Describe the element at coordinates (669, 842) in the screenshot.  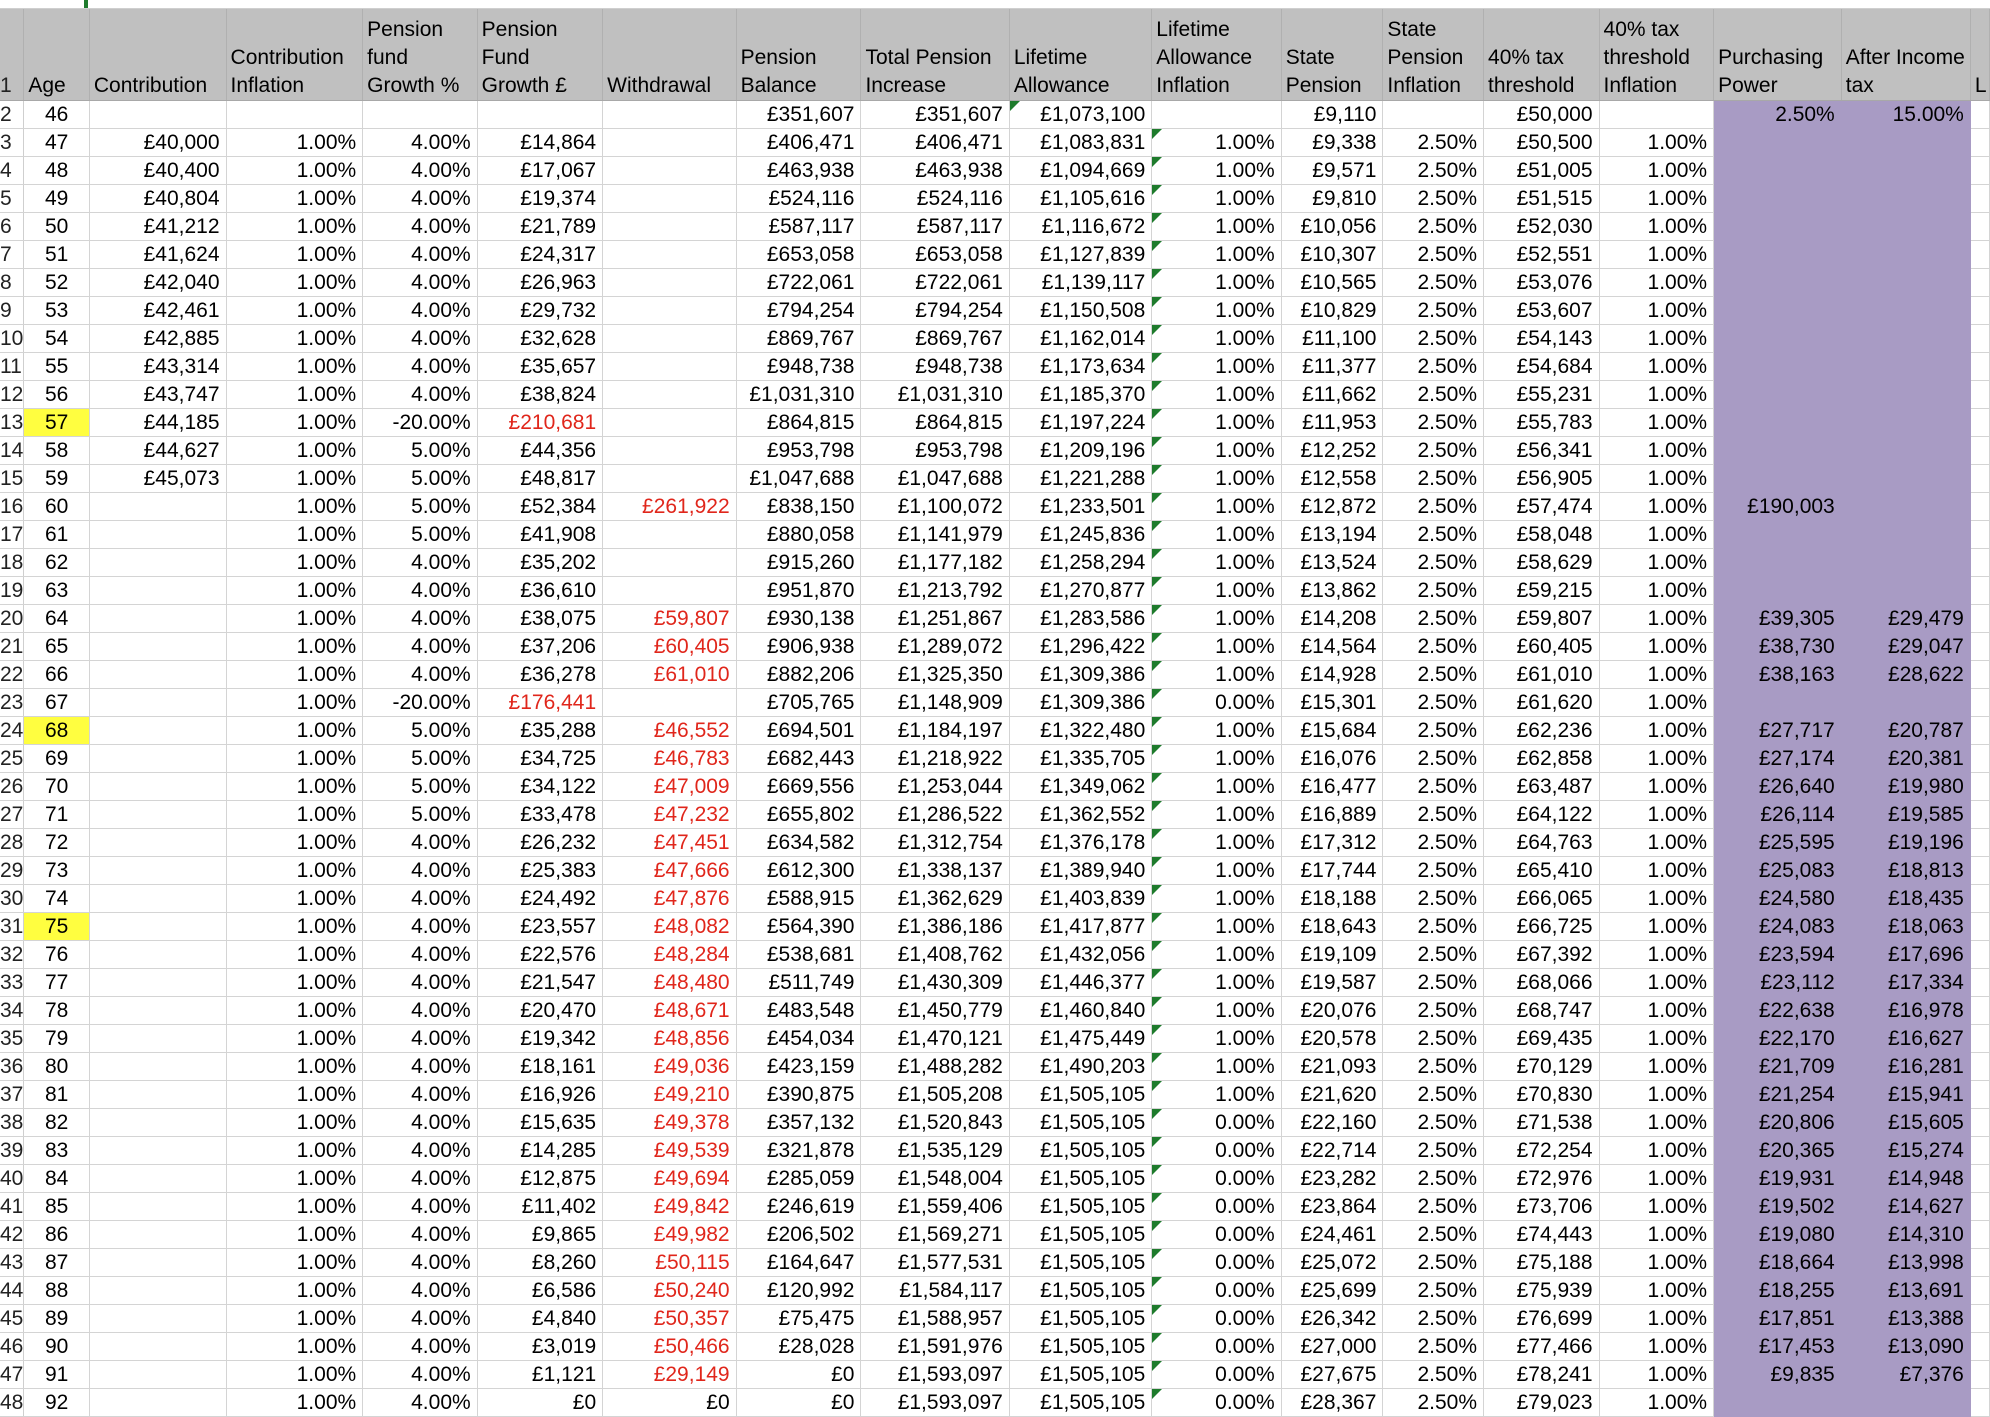
I see `cell-withdrawal: £47,451` at that location.